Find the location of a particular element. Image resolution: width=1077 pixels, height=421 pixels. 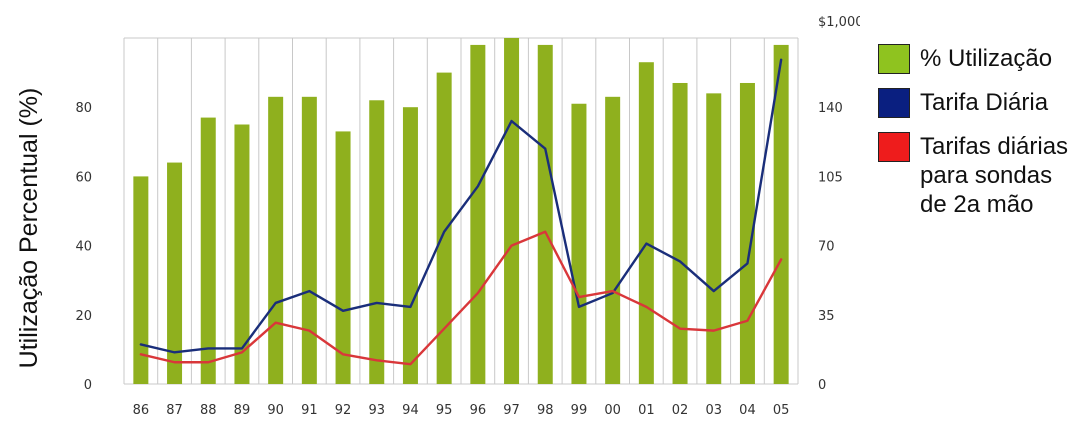

x-tick-label: 98 is located at coordinates (545, 410).